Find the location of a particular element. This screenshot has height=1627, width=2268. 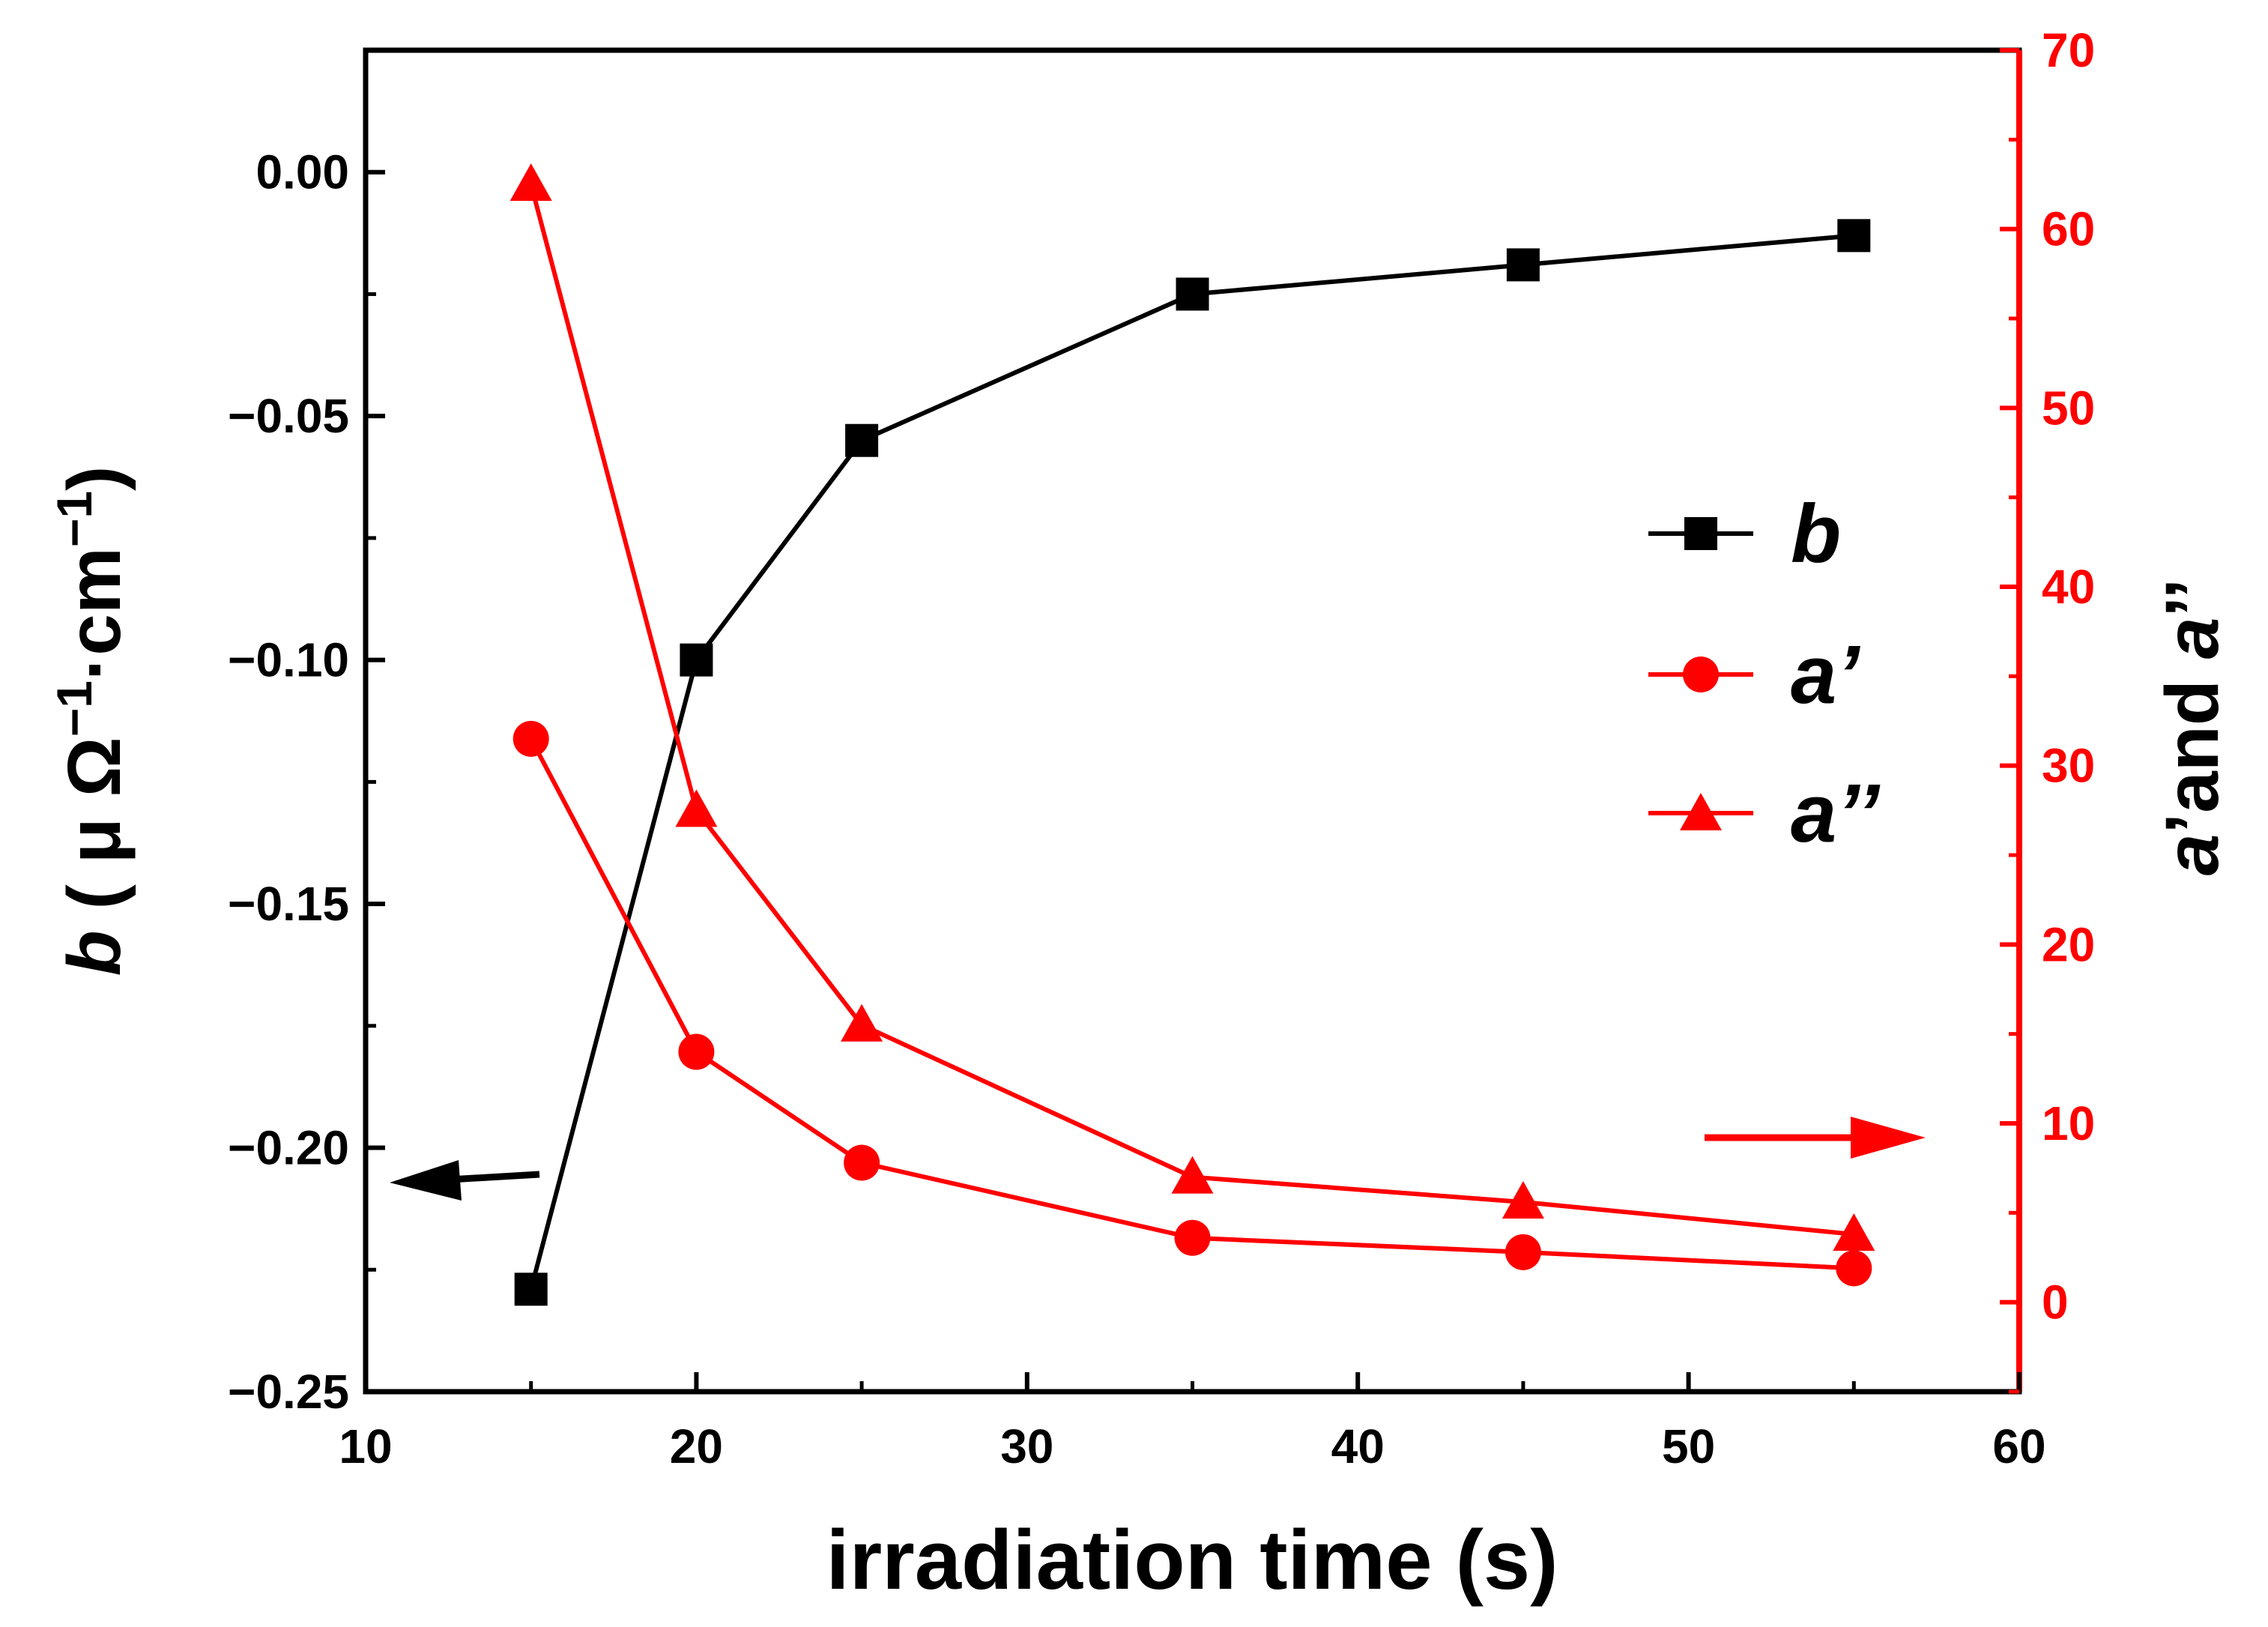

right-y-tick-label: 60 is located at coordinates (2068, 229).